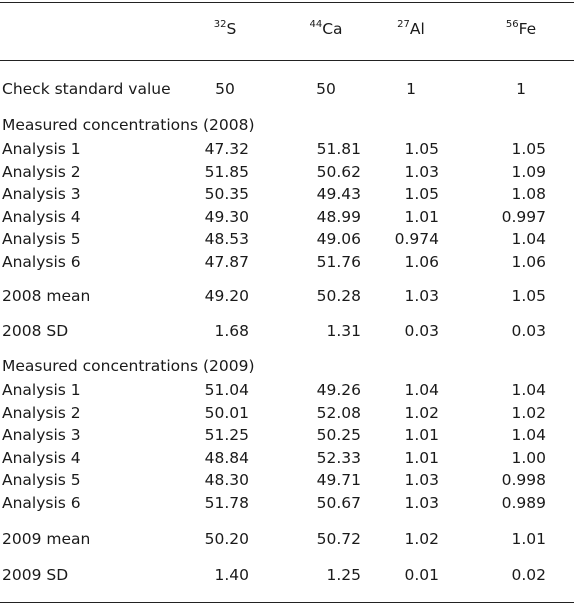  What do you see at coordinates (226, 412) in the screenshot?
I see `cell-s: 50.01` at bounding box center [226, 412].